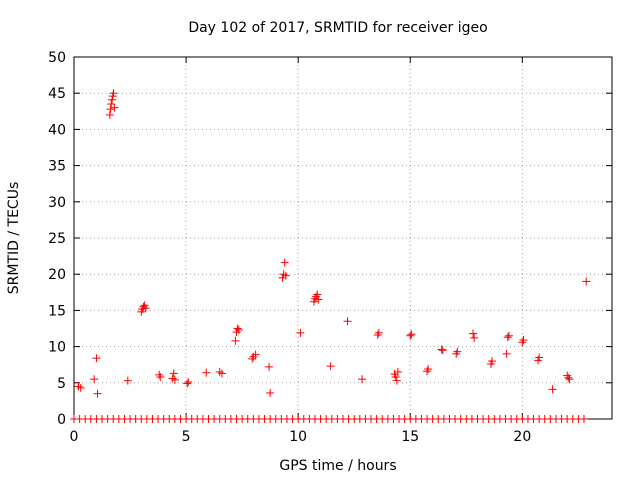  I want to click on y-tick-label: 10, so click(57, 348).